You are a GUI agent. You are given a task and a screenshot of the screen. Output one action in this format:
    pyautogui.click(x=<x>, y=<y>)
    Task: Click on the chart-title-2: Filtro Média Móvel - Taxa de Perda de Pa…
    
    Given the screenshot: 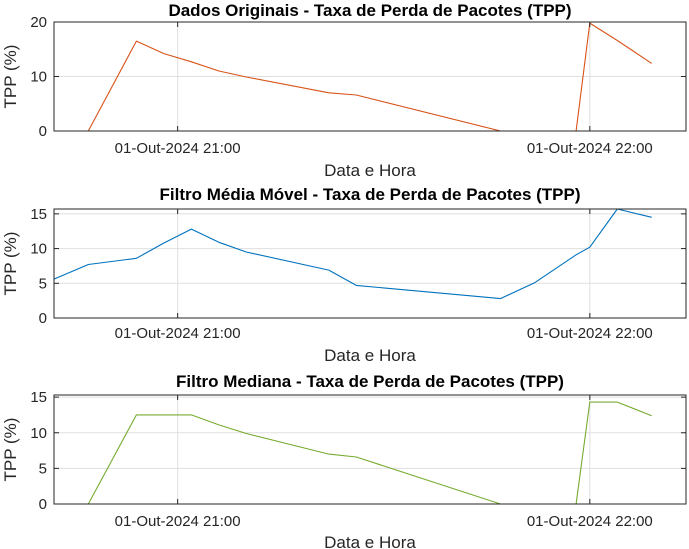 What is the action you would take?
    pyautogui.click(x=369, y=194)
    